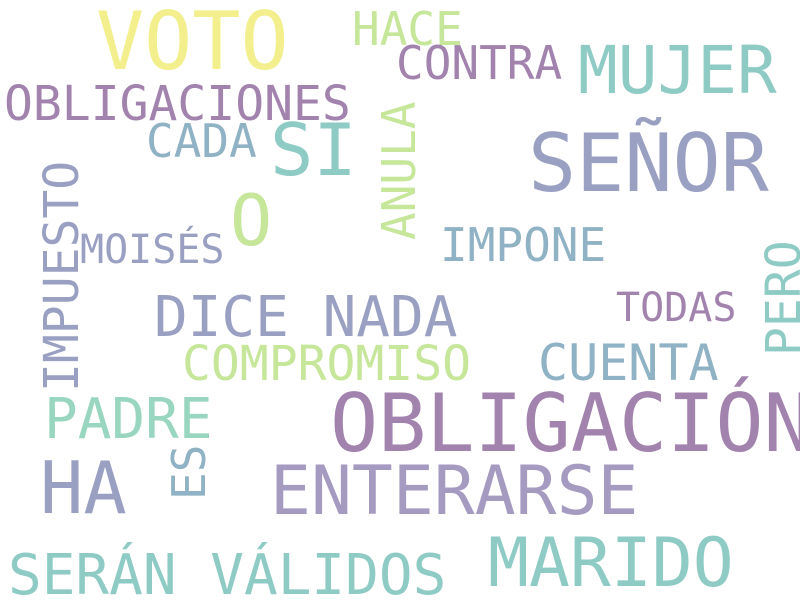 This screenshot has width=800, height=600. Describe the element at coordinates (407, 29) in the screenshot. I see `word-hace: HACE` at that location.